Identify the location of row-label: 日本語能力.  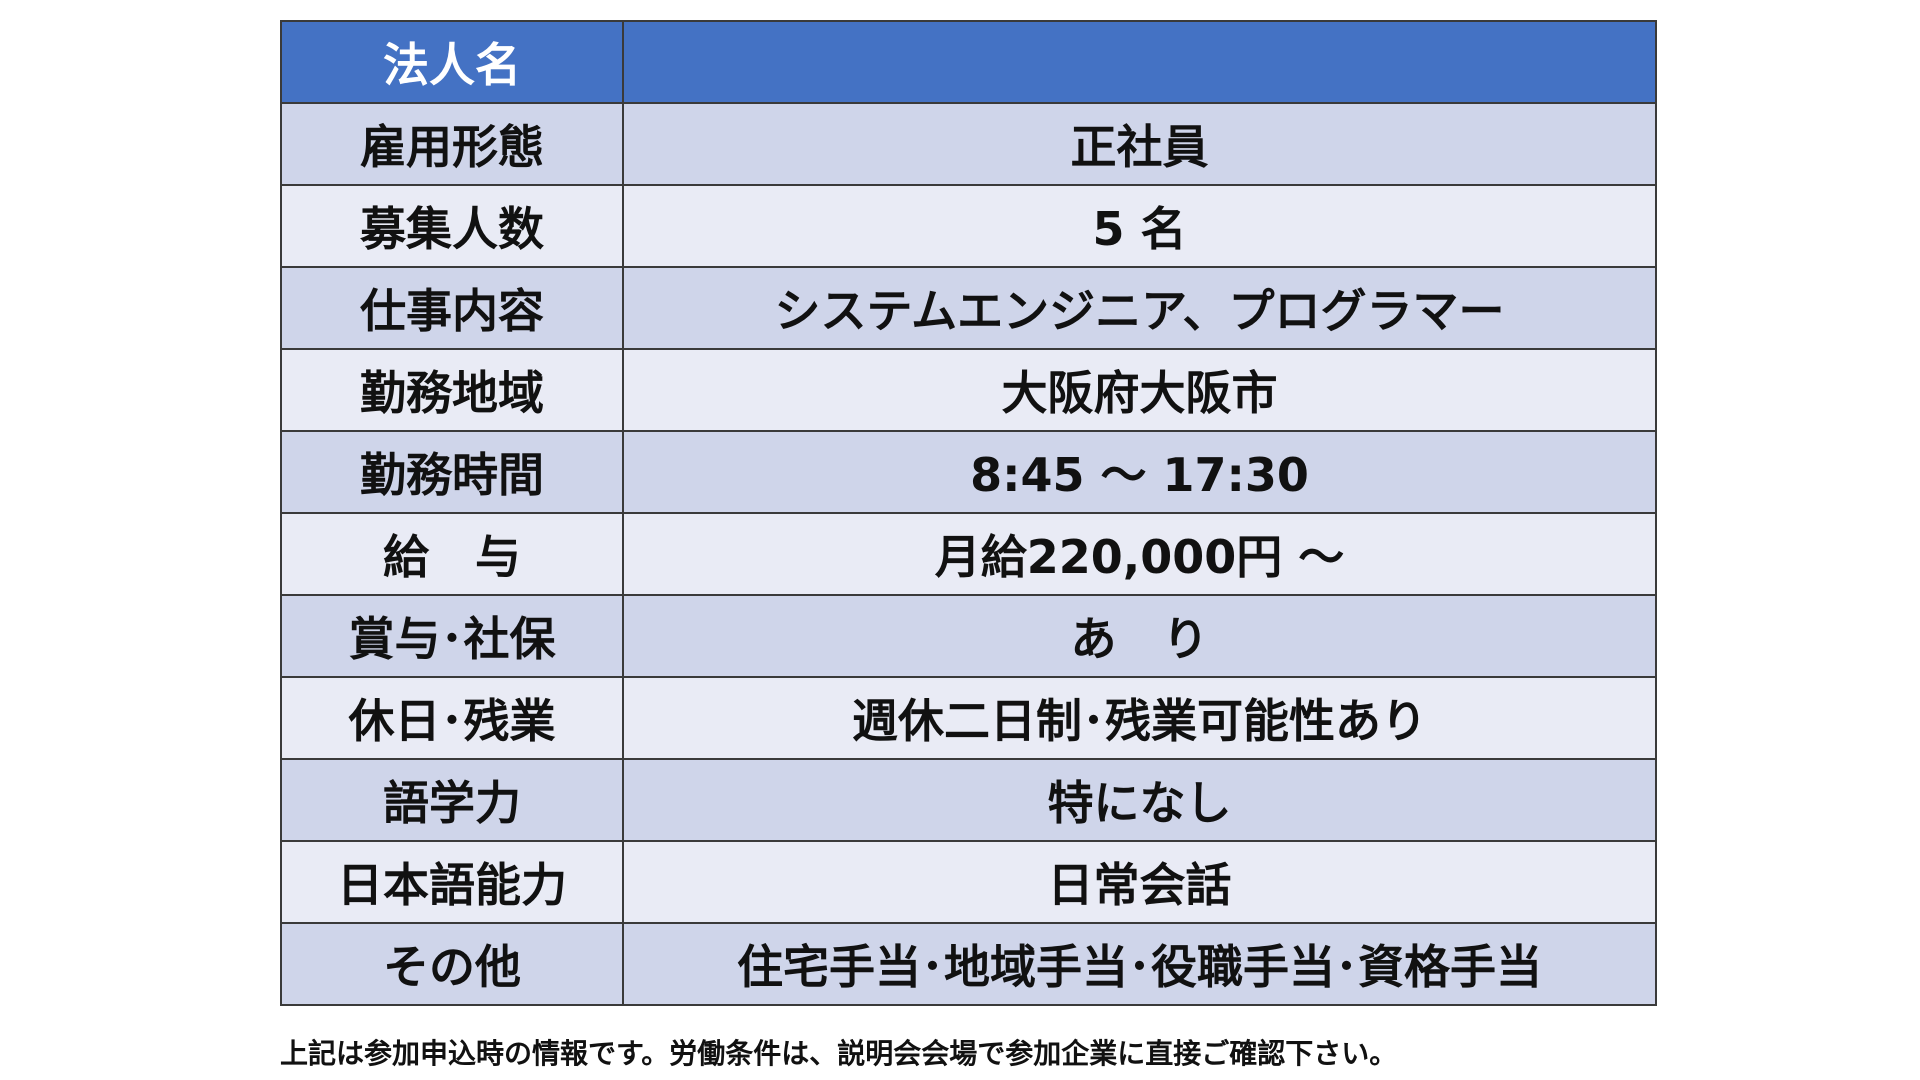
(452, 882).